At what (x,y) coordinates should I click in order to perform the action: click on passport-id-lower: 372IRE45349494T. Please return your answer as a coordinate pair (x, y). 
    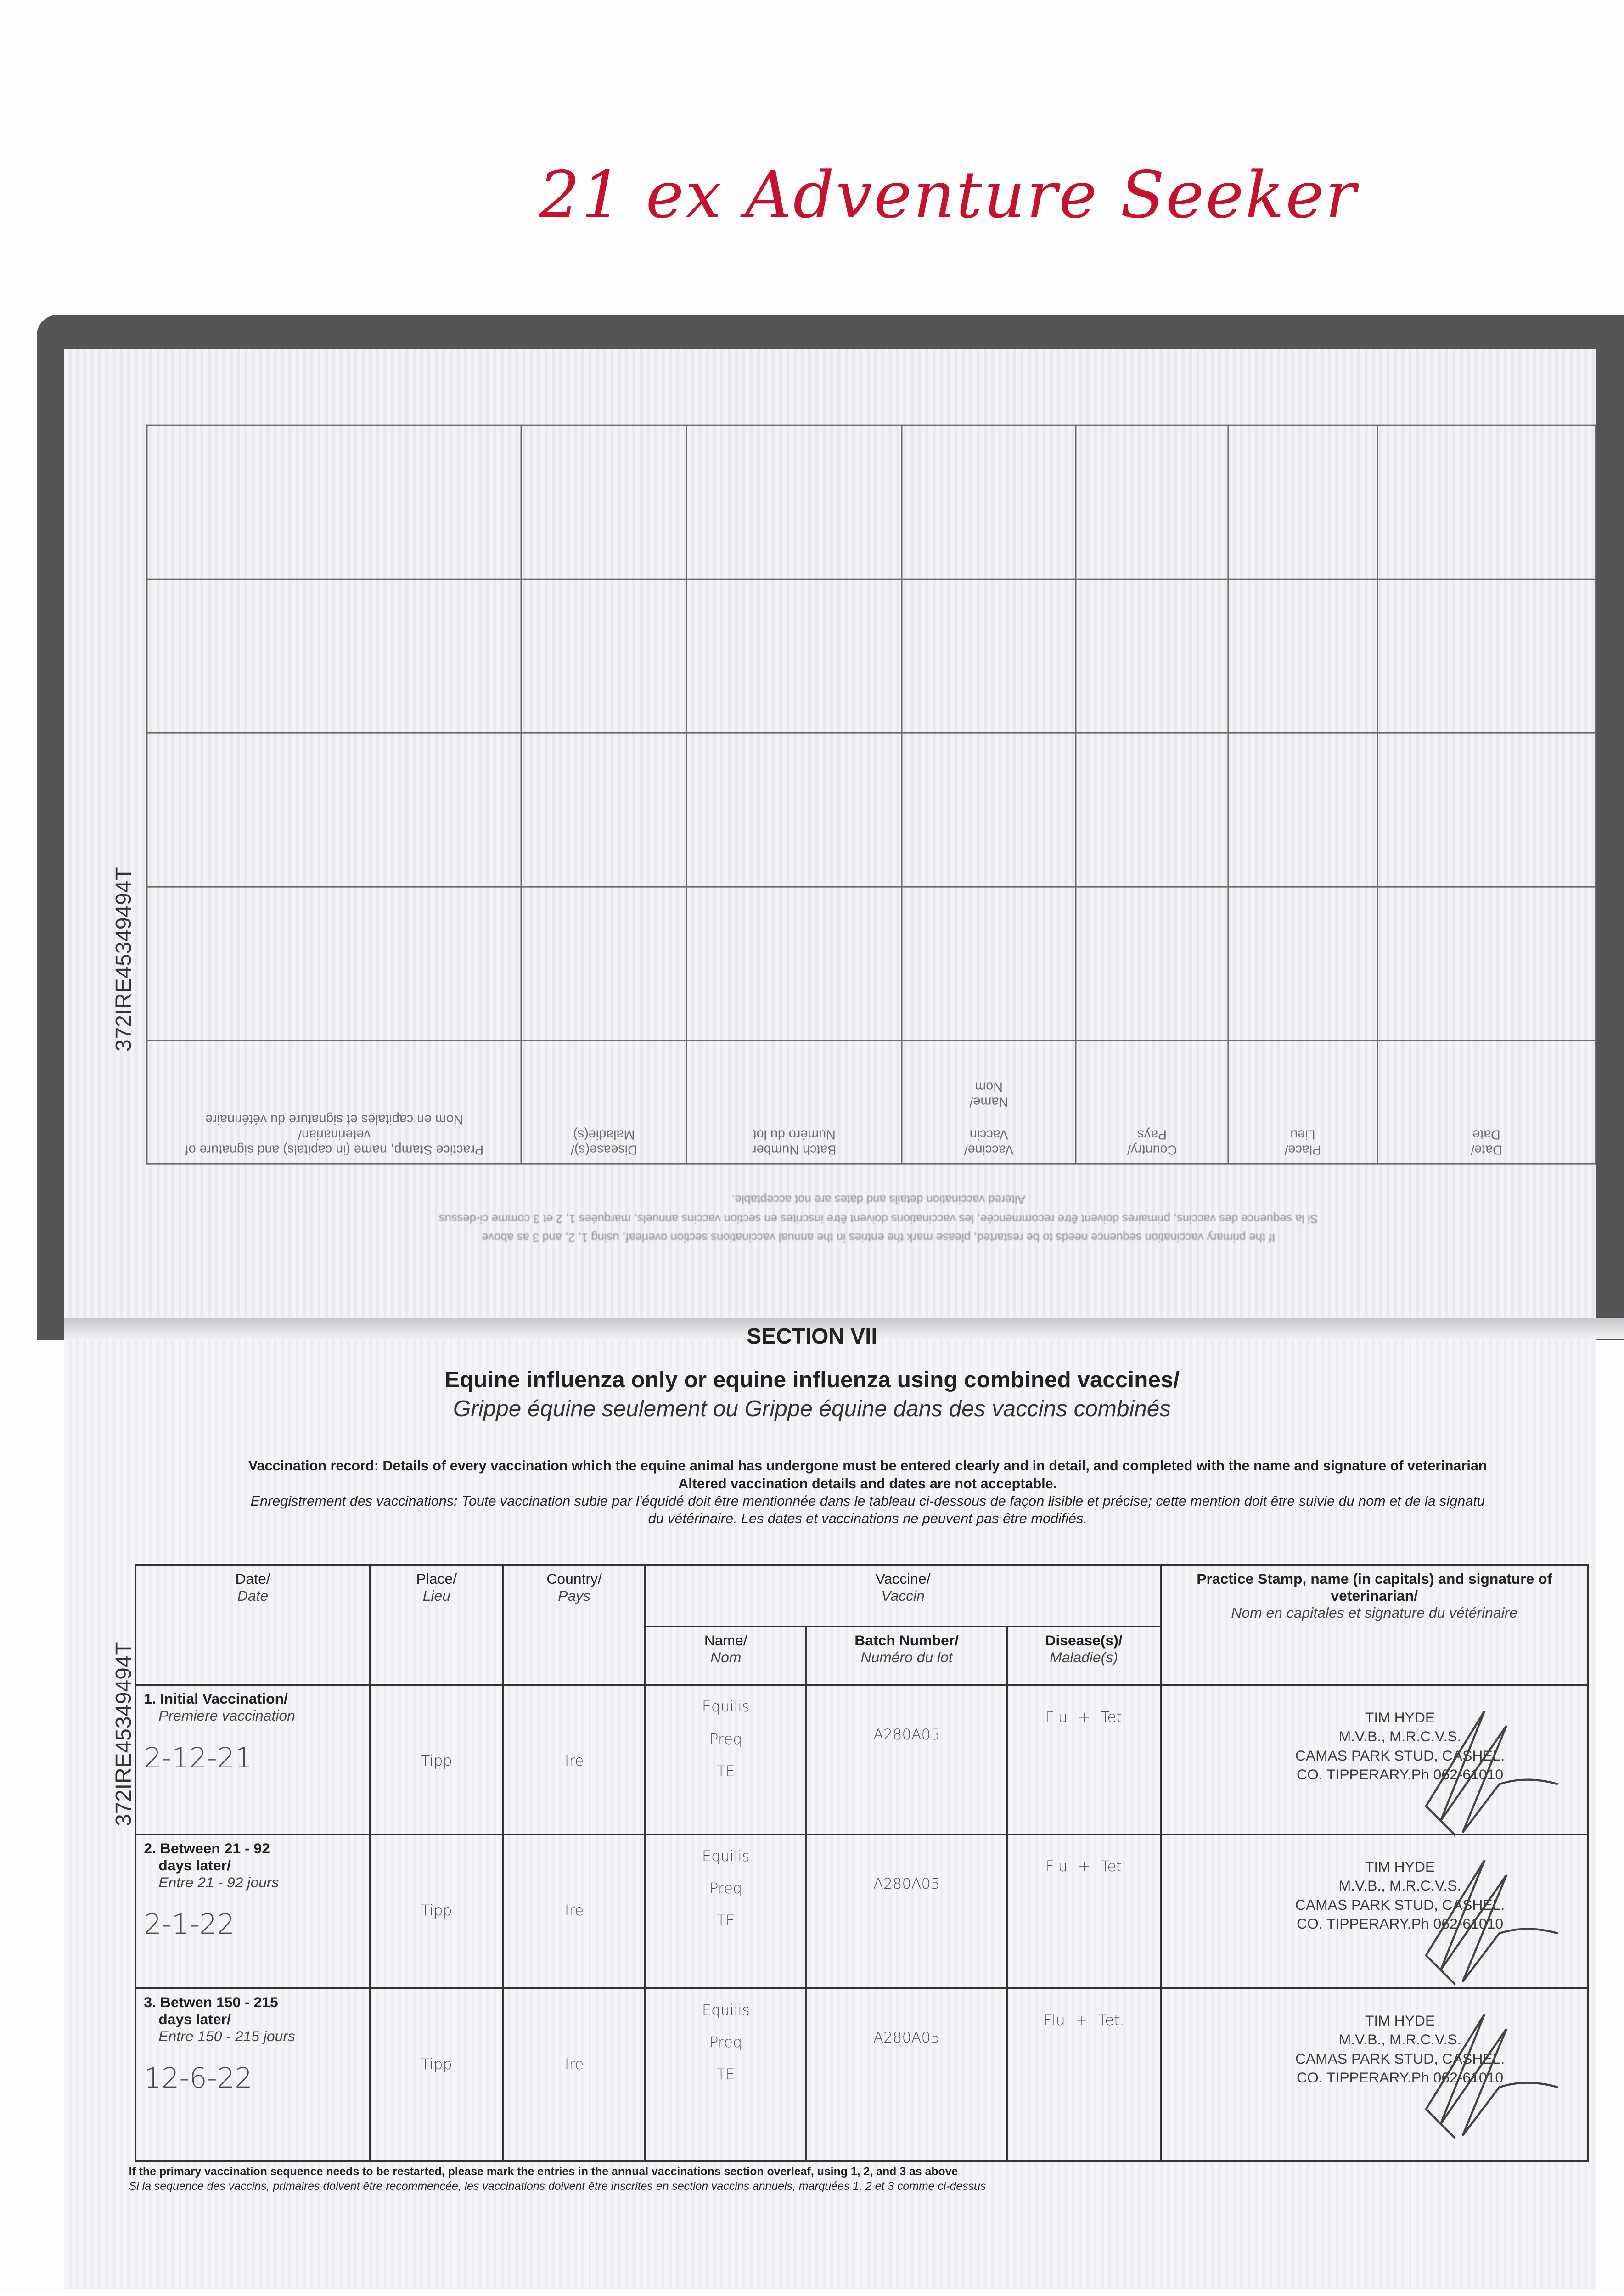
    Looking at the image, I should click on (124, 1735).